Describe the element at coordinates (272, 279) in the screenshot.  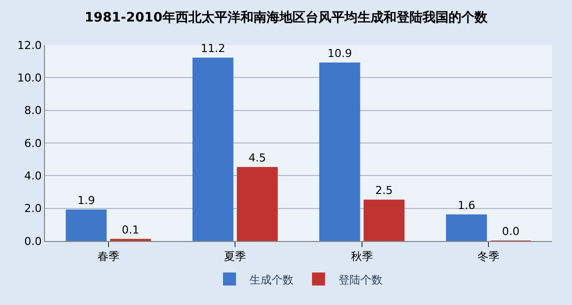
I see `legend-label: 生成个数` at that location.